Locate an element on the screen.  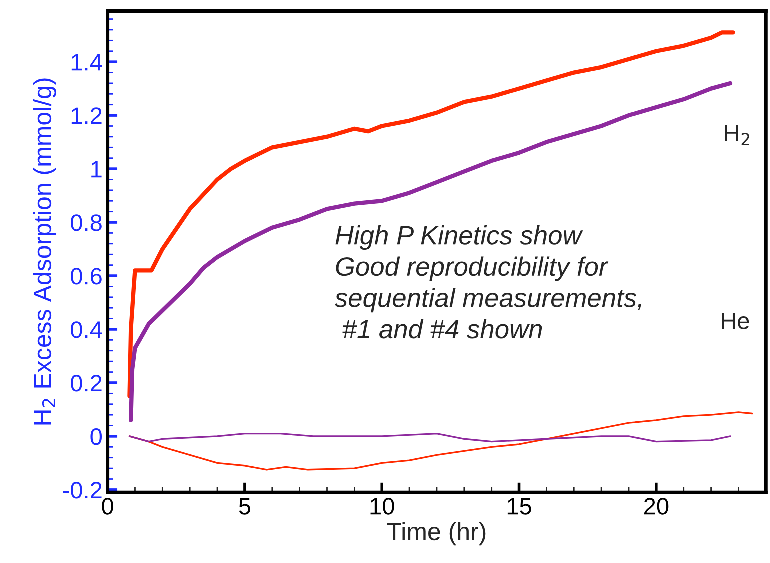
annotation: High P Kinetics show Good reproducibility for sequential measurements, #1 and #4 shown is located at coordinates (488, 282).